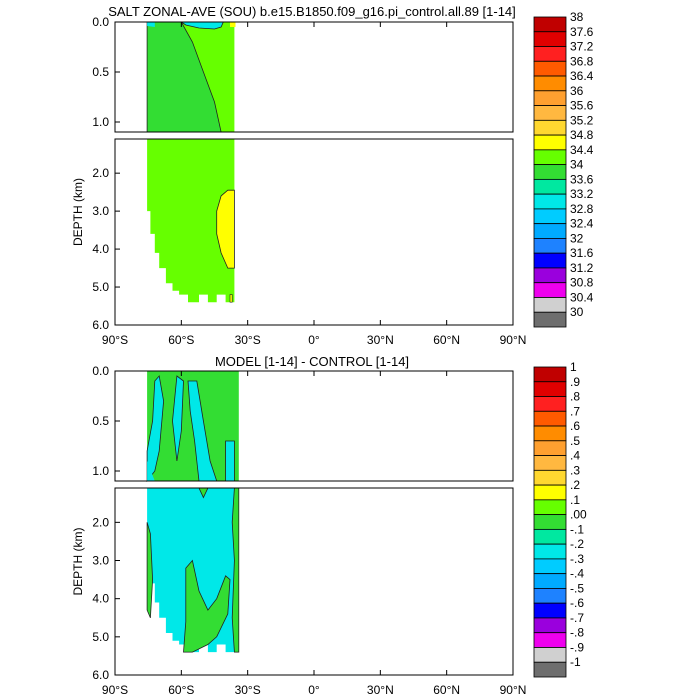  Describe the element at coordinates (100, 173) in the screenshot. I see `y-tick-label: 2.0` at that location.